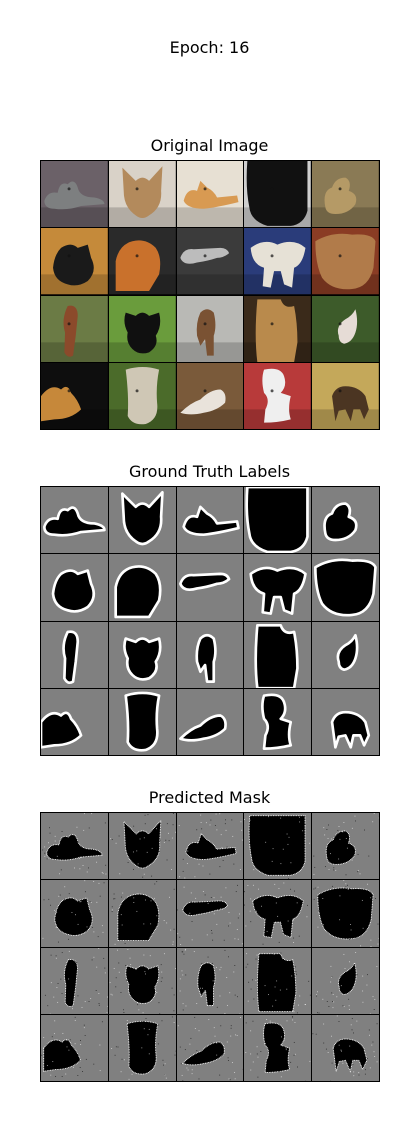 This screenshot has height=1124, width=419. I want to click on predicted-tile-r4-c4, so click(278, 1047).